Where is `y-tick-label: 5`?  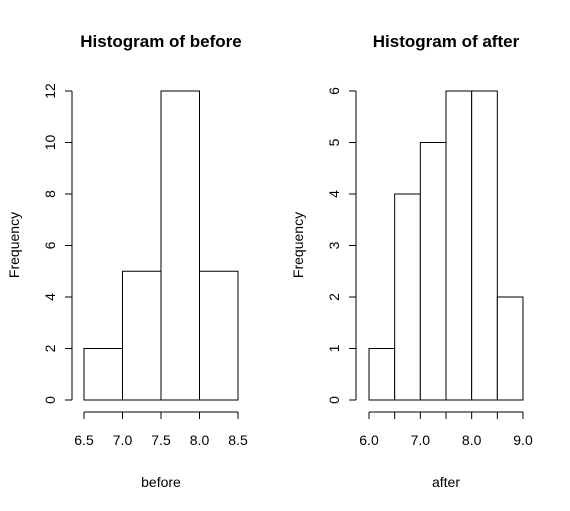 y-tick-label: 5 is located at coordinates (334, 142).